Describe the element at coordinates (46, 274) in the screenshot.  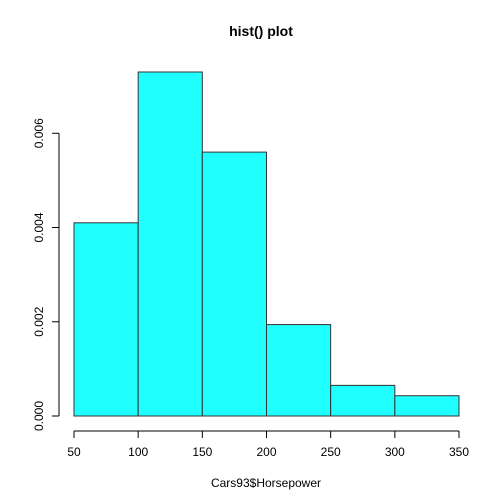
I see `y-axis: 0.000 0.002 0.004 0.006` at that location.